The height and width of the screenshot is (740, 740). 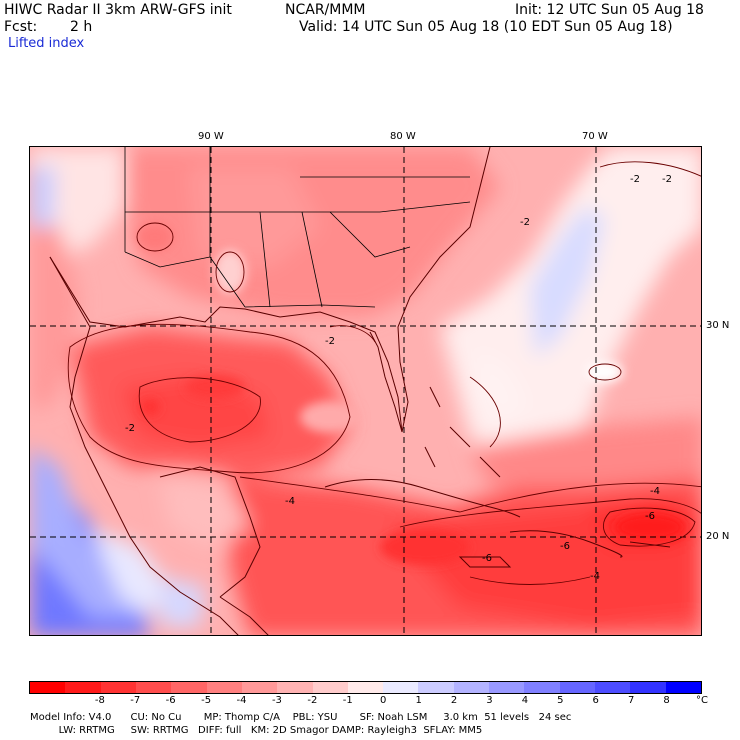 What do you see at coordinates (403, 136) in the screenshot?
I see `lon-label-80w: 80 W` at bounding box center [403, 136].